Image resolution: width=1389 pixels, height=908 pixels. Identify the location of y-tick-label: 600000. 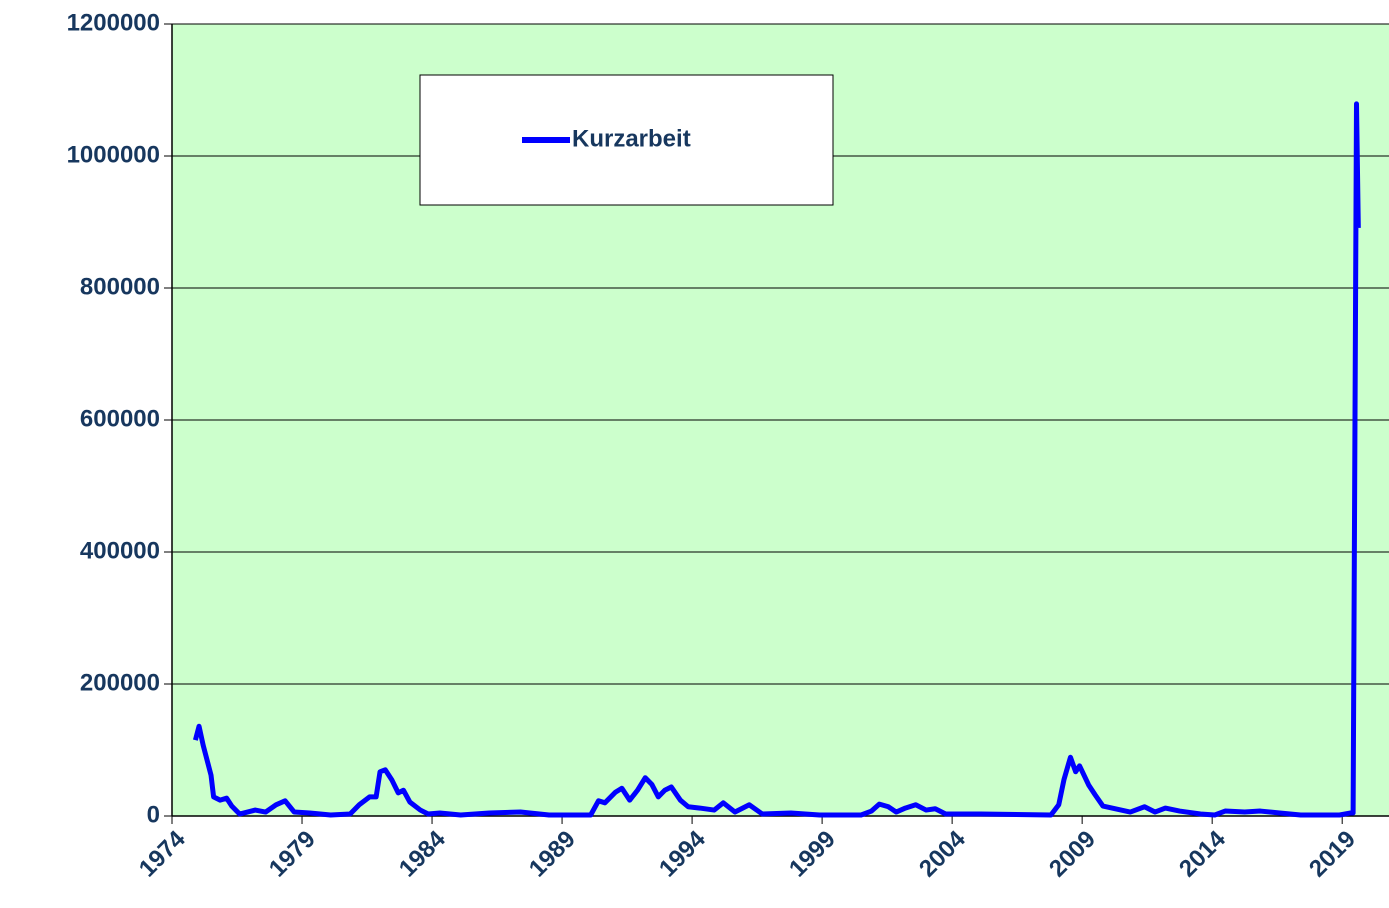
(120, 418).